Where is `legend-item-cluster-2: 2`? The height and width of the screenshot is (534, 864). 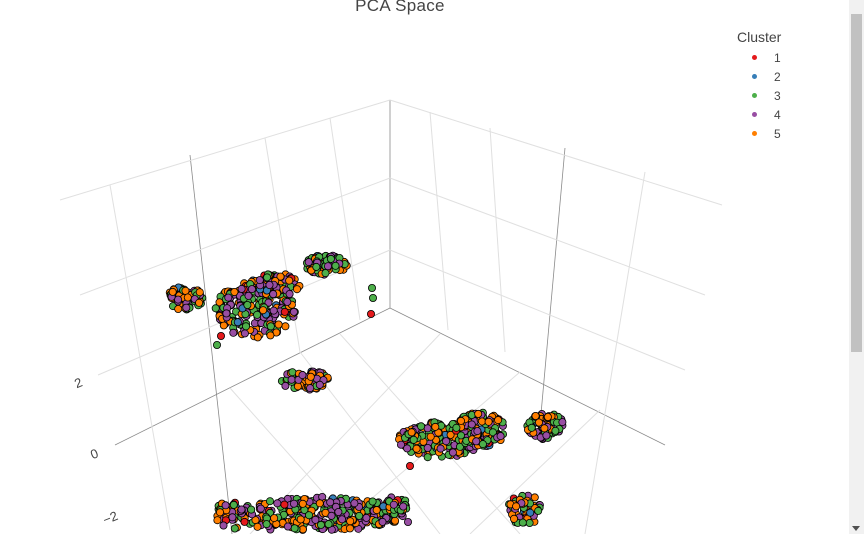 legend-item-cluster-2: 2 is located at coordinates (787, 76).